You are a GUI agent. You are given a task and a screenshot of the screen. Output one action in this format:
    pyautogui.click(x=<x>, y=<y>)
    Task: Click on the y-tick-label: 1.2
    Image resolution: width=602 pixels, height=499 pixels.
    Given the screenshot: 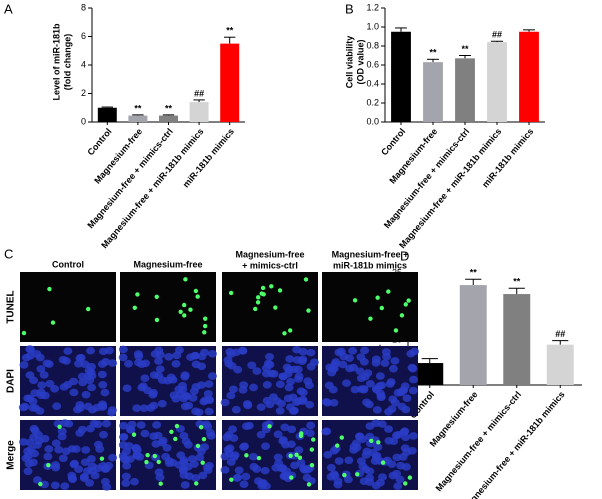 What is the action you would take?
    pyautogui.click(x=372, y=7)
    